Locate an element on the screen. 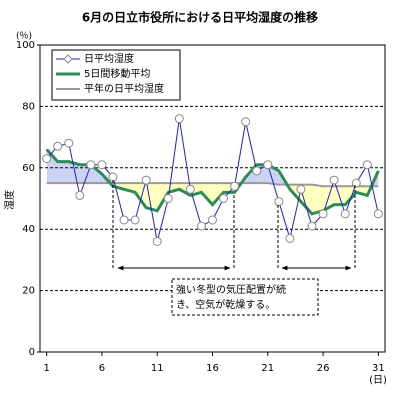 This screenshot has height=404, width=400. fill-below is located at coordinates (212, 198).